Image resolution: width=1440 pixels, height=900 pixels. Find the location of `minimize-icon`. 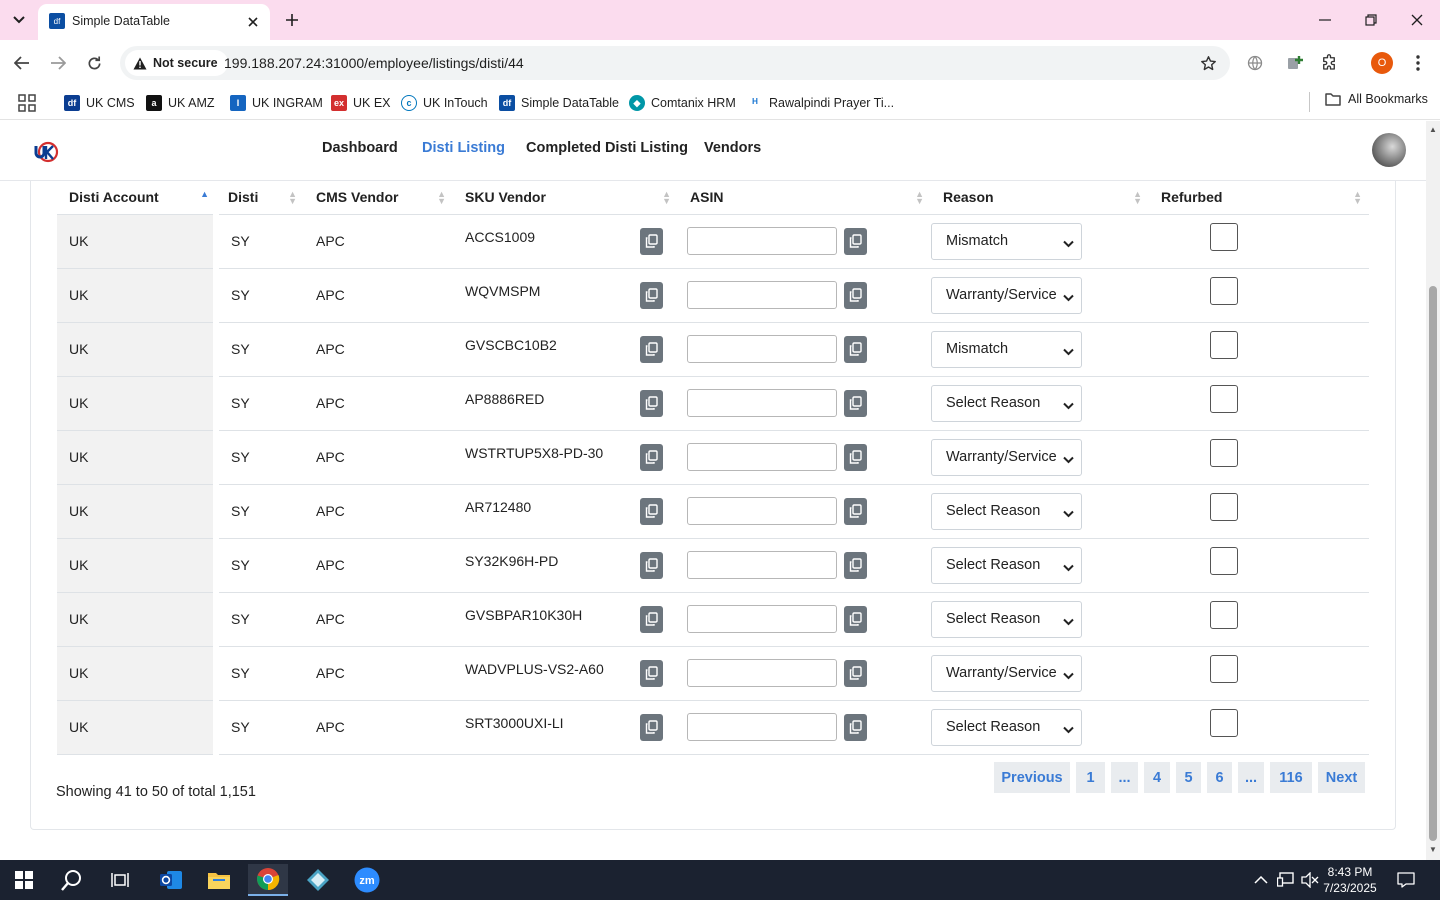

minimize-icon is located at coordinates (1325, 20).